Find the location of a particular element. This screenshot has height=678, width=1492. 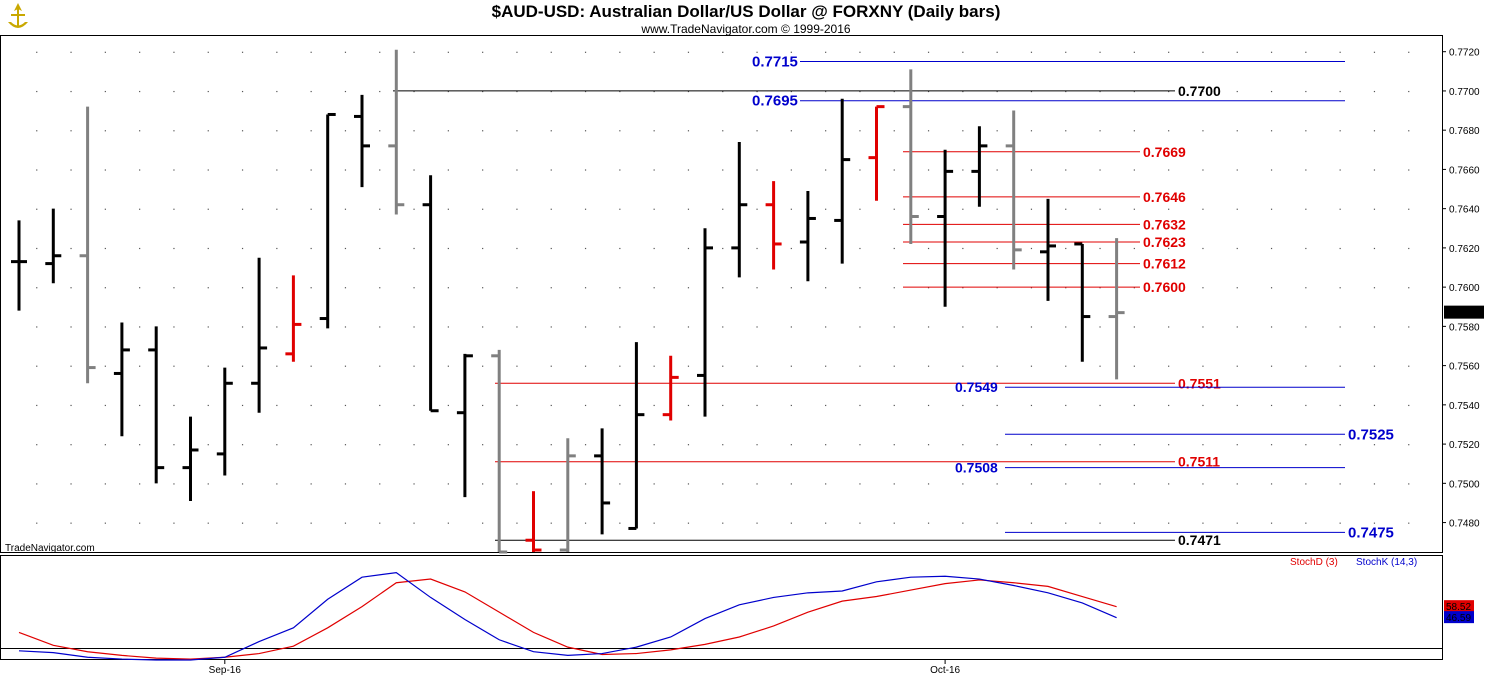

watermark: TradeNavigator.com is located at coordinates (50, 548).